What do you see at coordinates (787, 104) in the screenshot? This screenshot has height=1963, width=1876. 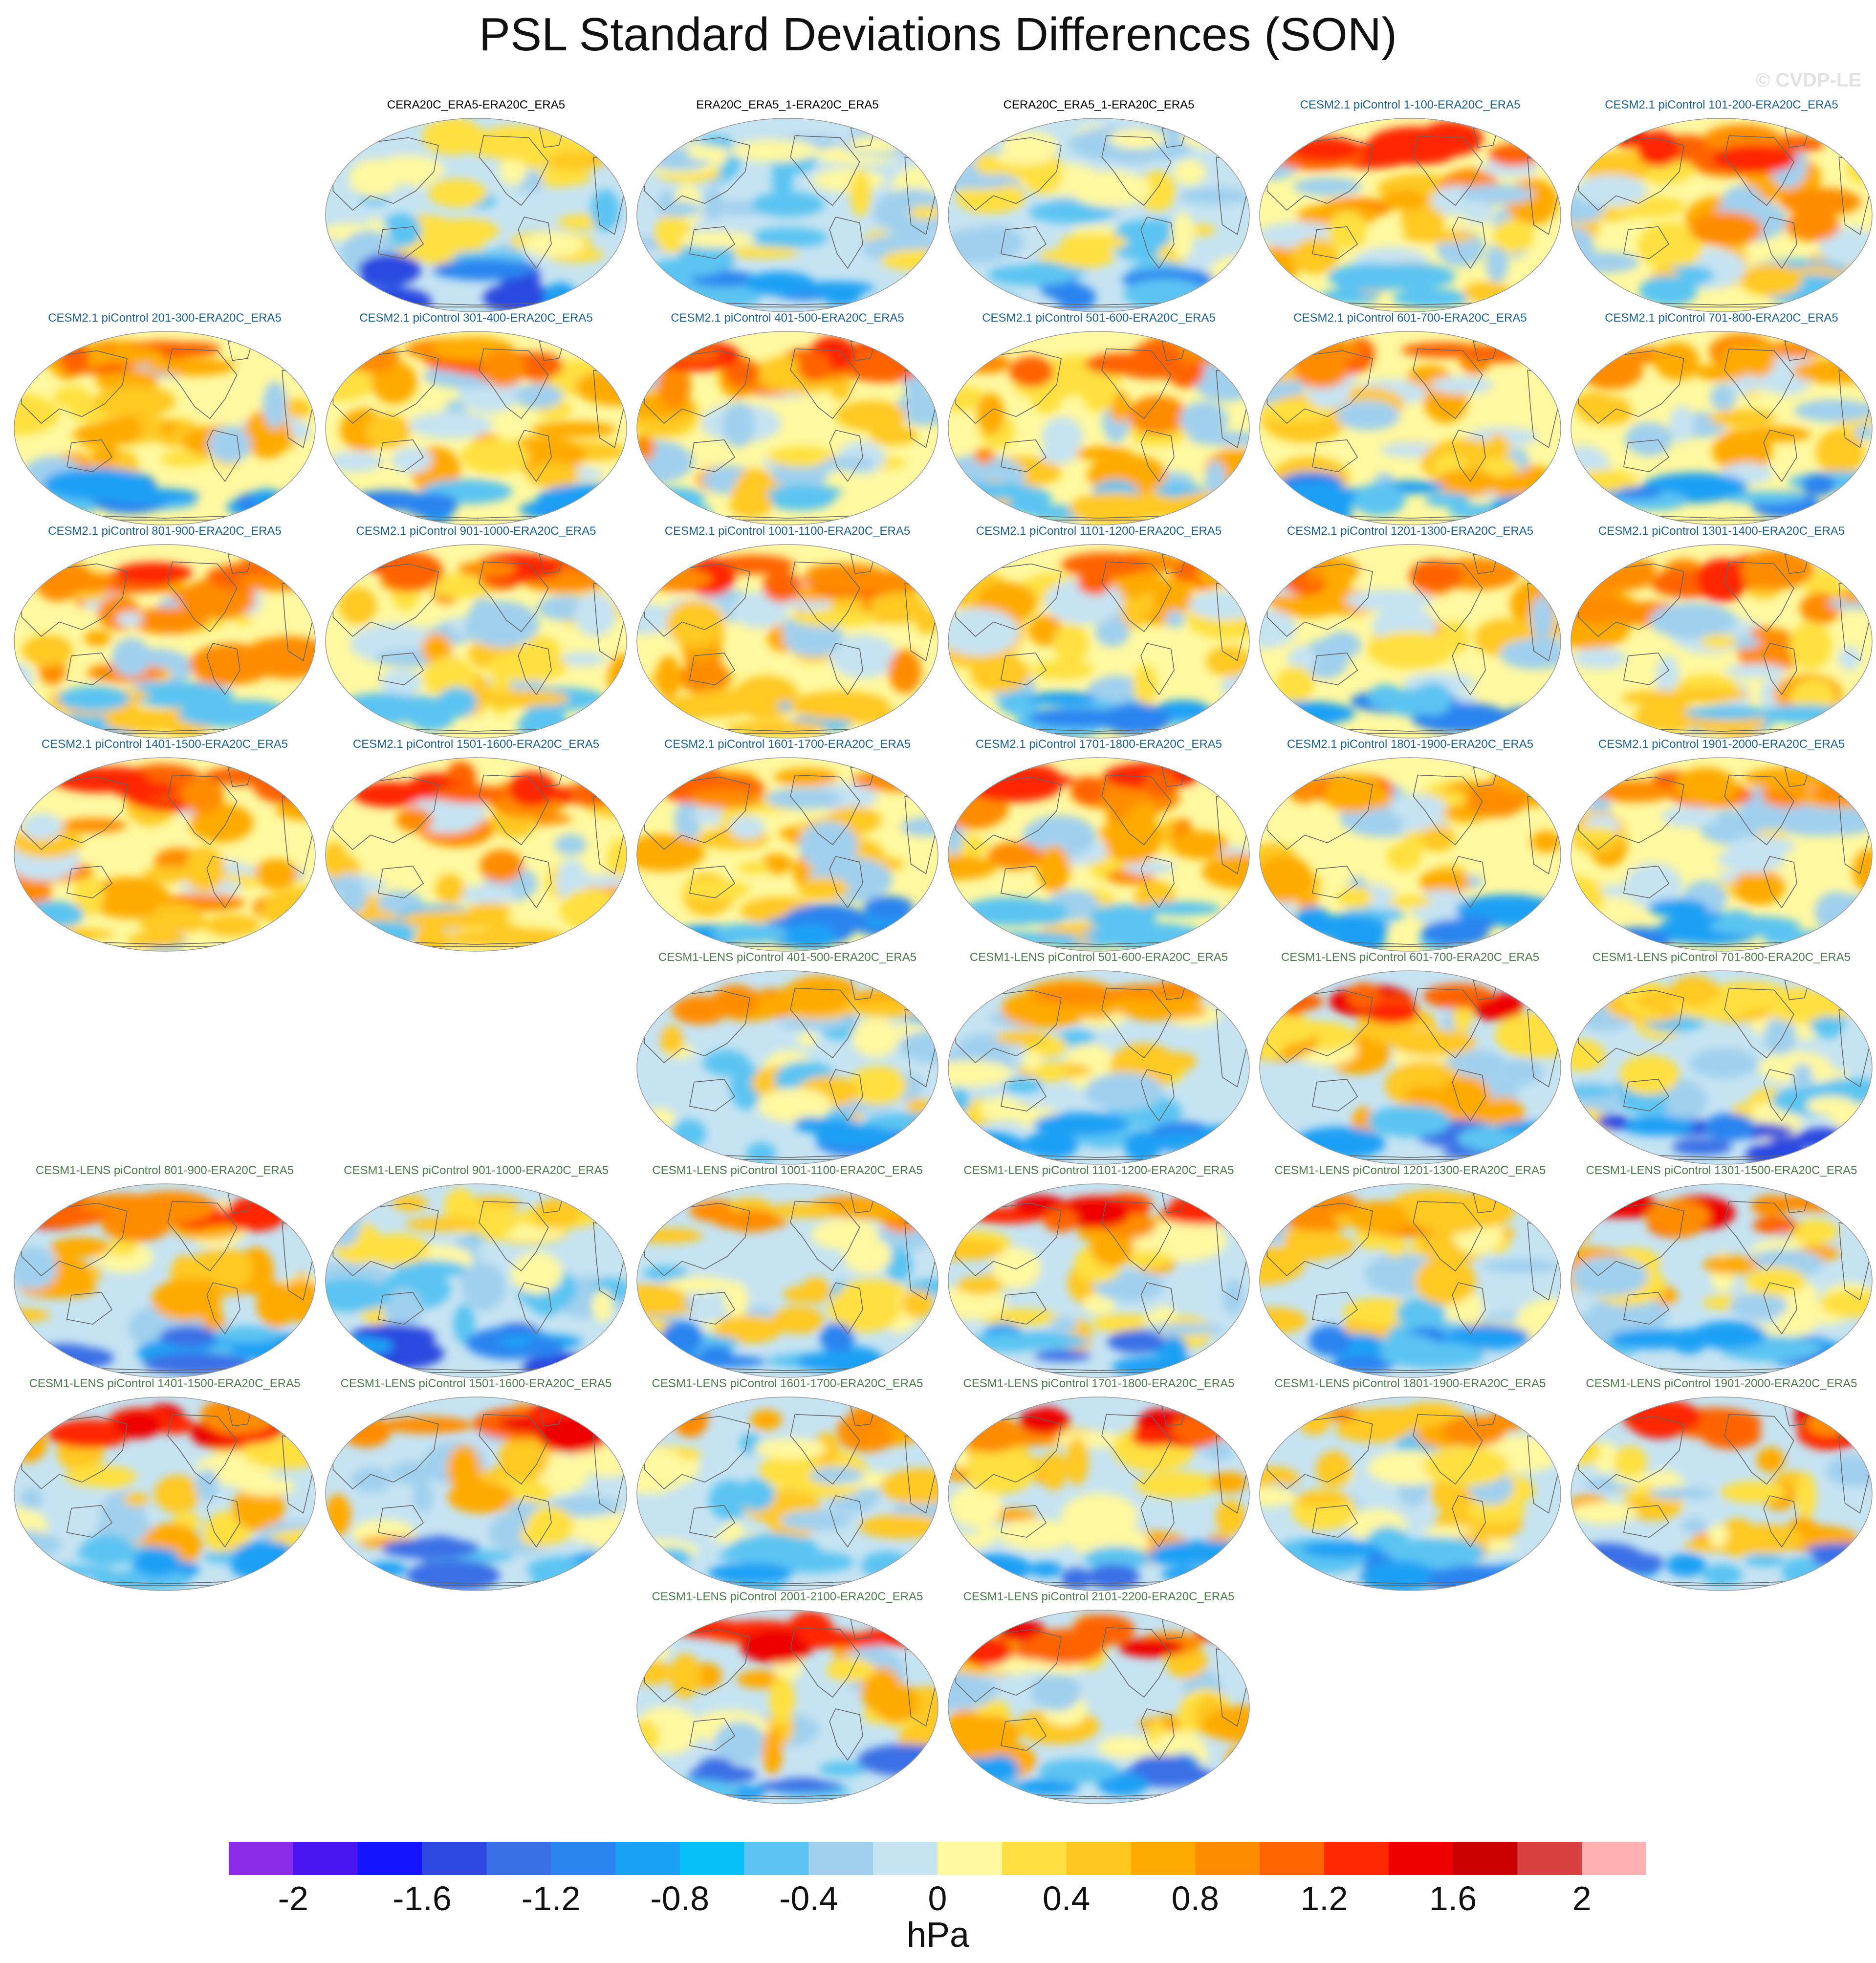 I see `panel-title: ERA20C_ERA5_1-ERA20C_ERA5` at bounding box center [787, 104].